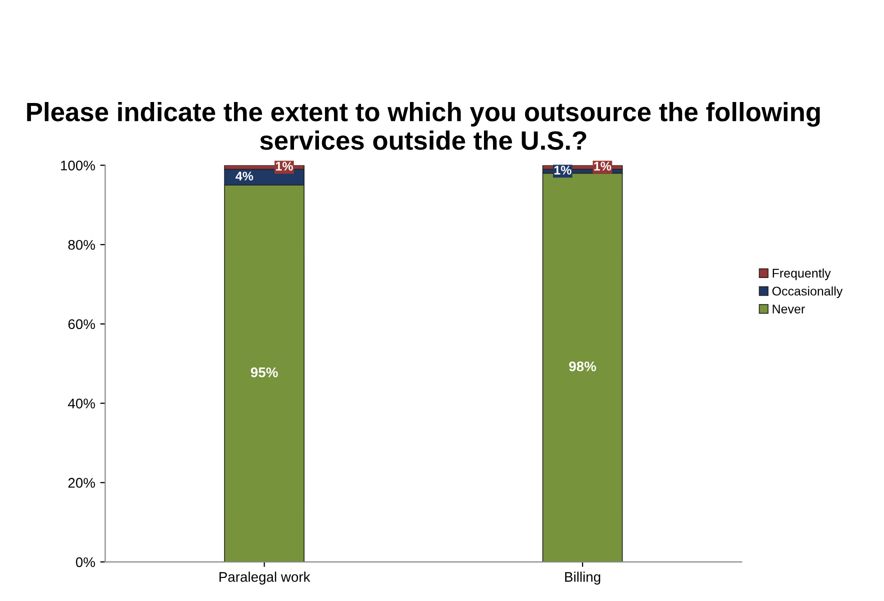  I want to click on y-tick-label: 80%, so click(81, 245).